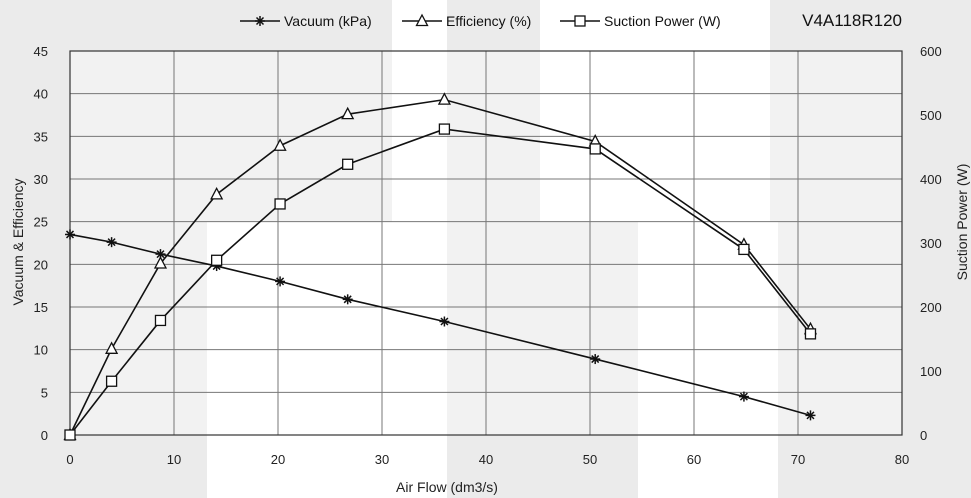 Image resolution: width=971 pixels, height=498 pixels. I want to click on y-left-tick-label: 30, so click(41, 179).